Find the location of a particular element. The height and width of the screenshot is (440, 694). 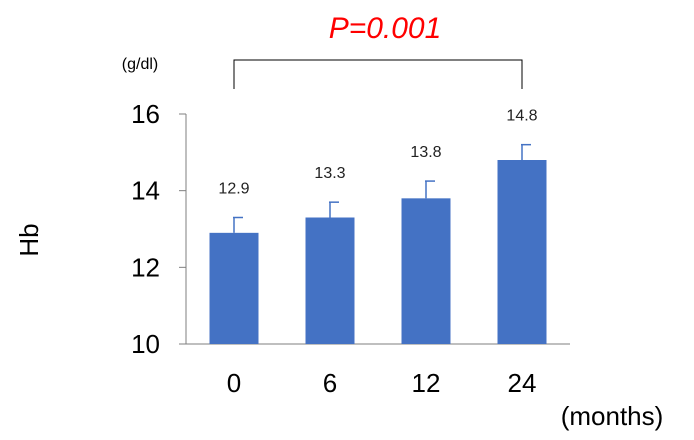

data-labels: 12.9 13.3 13.8 14.8 is located at coordinates (377, 153).